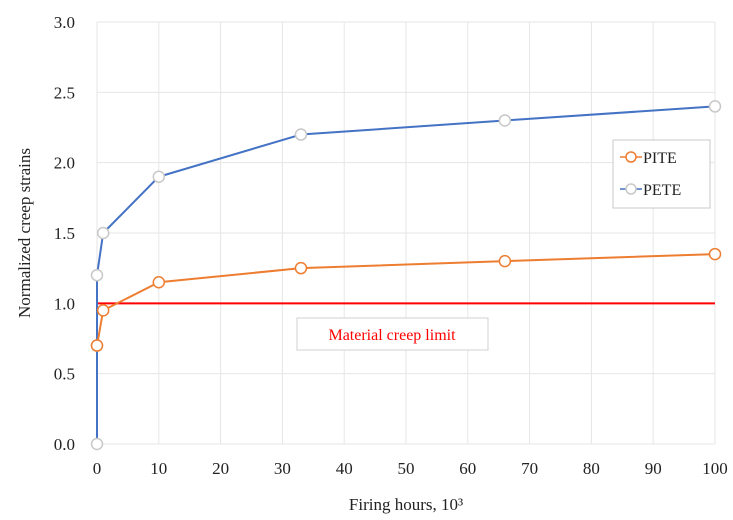 The width and height of the screenshot is (733, 520). Describe the element at coordinates (653, 468) in the screenshot. I see `x-tick-label-9: 90` at that location.